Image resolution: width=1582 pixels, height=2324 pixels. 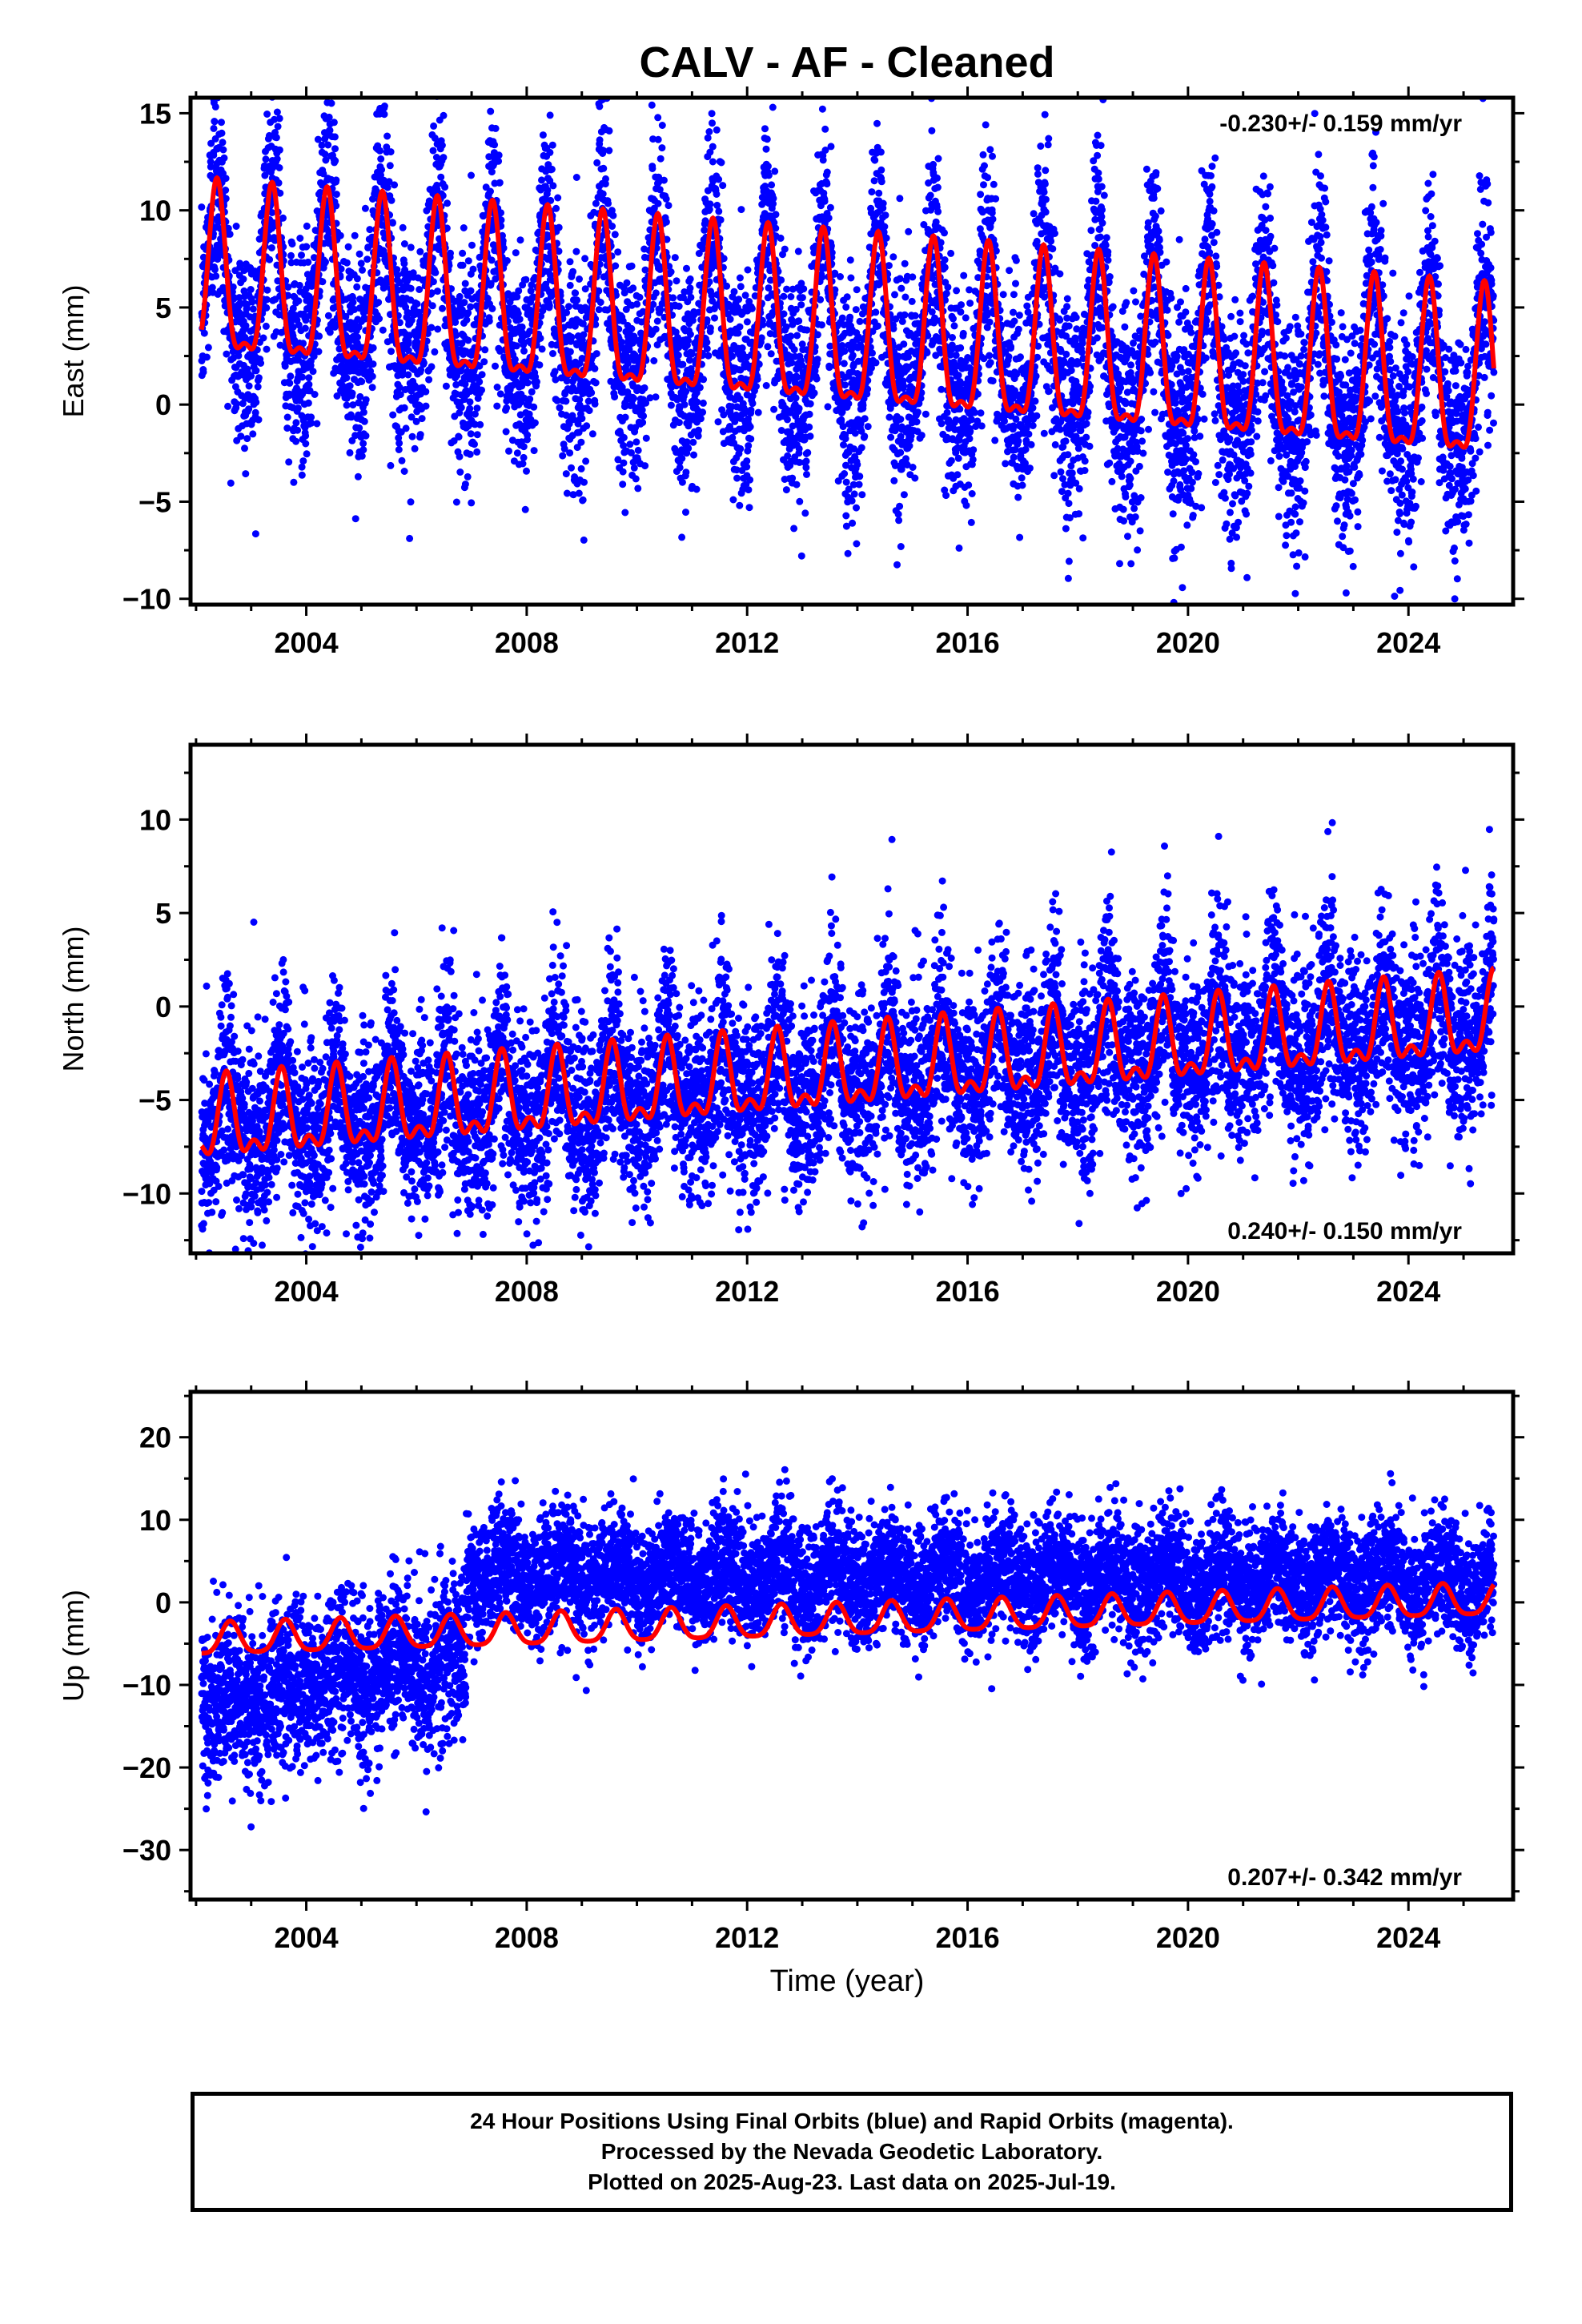 I want to click on up-y-axis-label: Up (mm), so click(x=74, y=1646).